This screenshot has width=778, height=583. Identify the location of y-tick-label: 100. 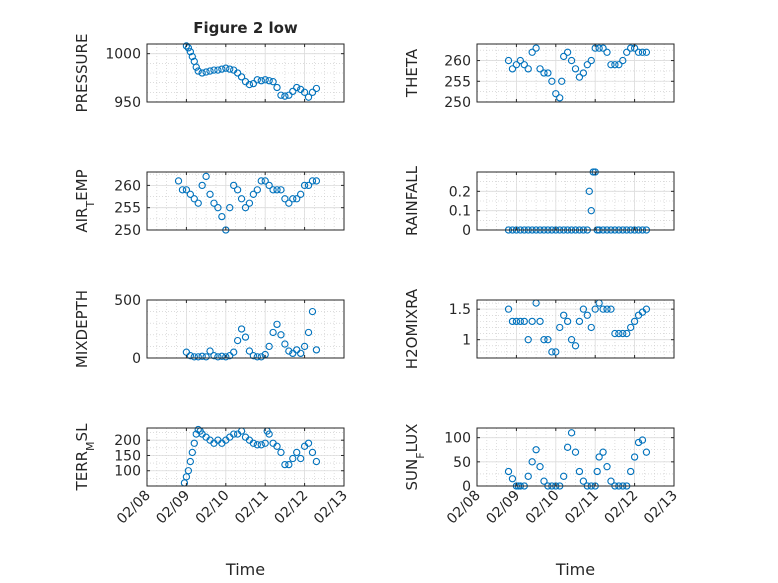
(457, 439).